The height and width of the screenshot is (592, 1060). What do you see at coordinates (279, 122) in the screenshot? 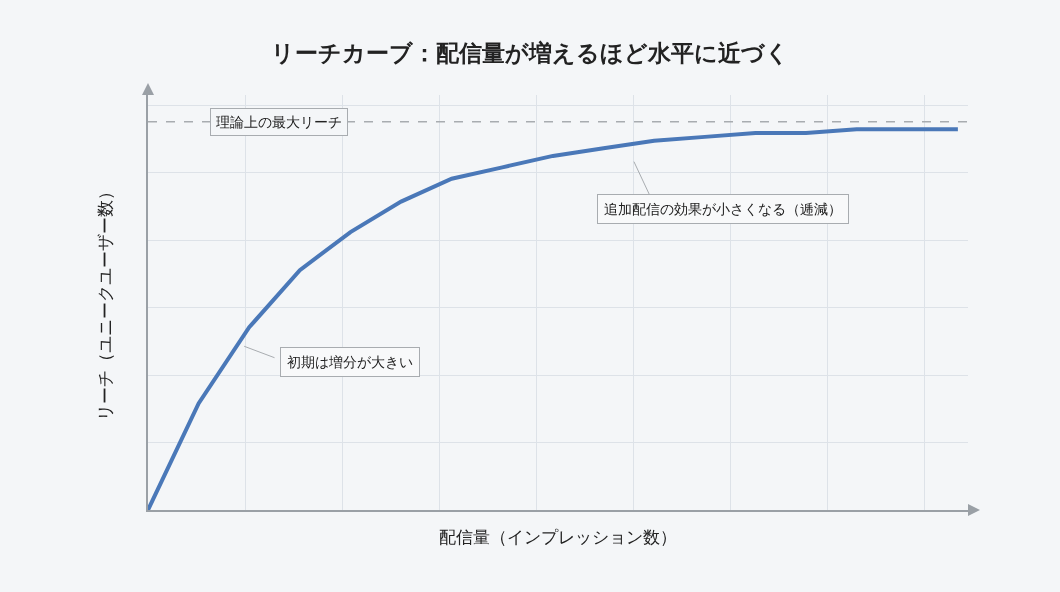
I see `ref-line-label: 理論上の最大リーチ` at bounding box center [279, 122].